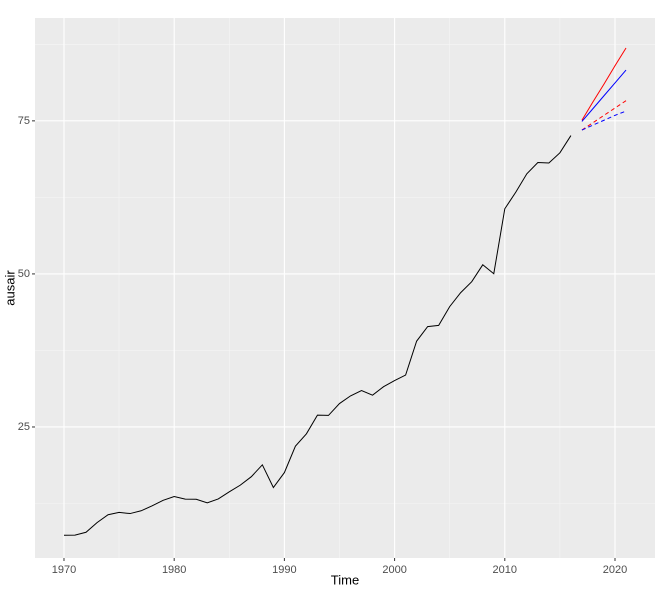 The height and width of the screenshot is (598, 660). Describe the element at coordinates (505, 570) in the screenshot. I see `x-tick-label: 2010` at that location.